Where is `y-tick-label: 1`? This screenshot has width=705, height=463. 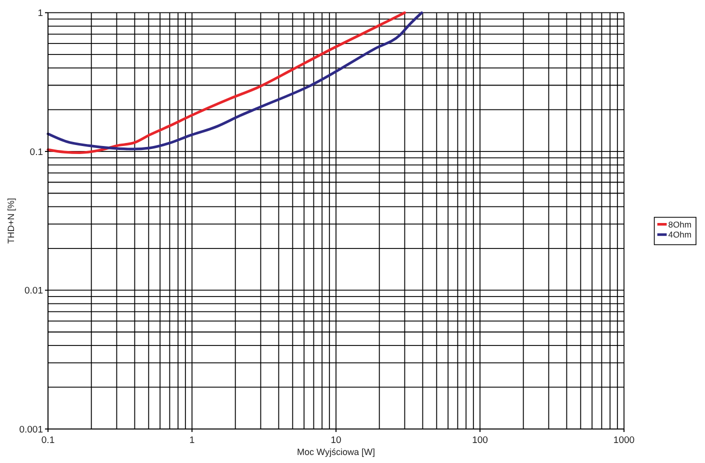
y-tick-label: 1 is located at coordinates (40, 13).